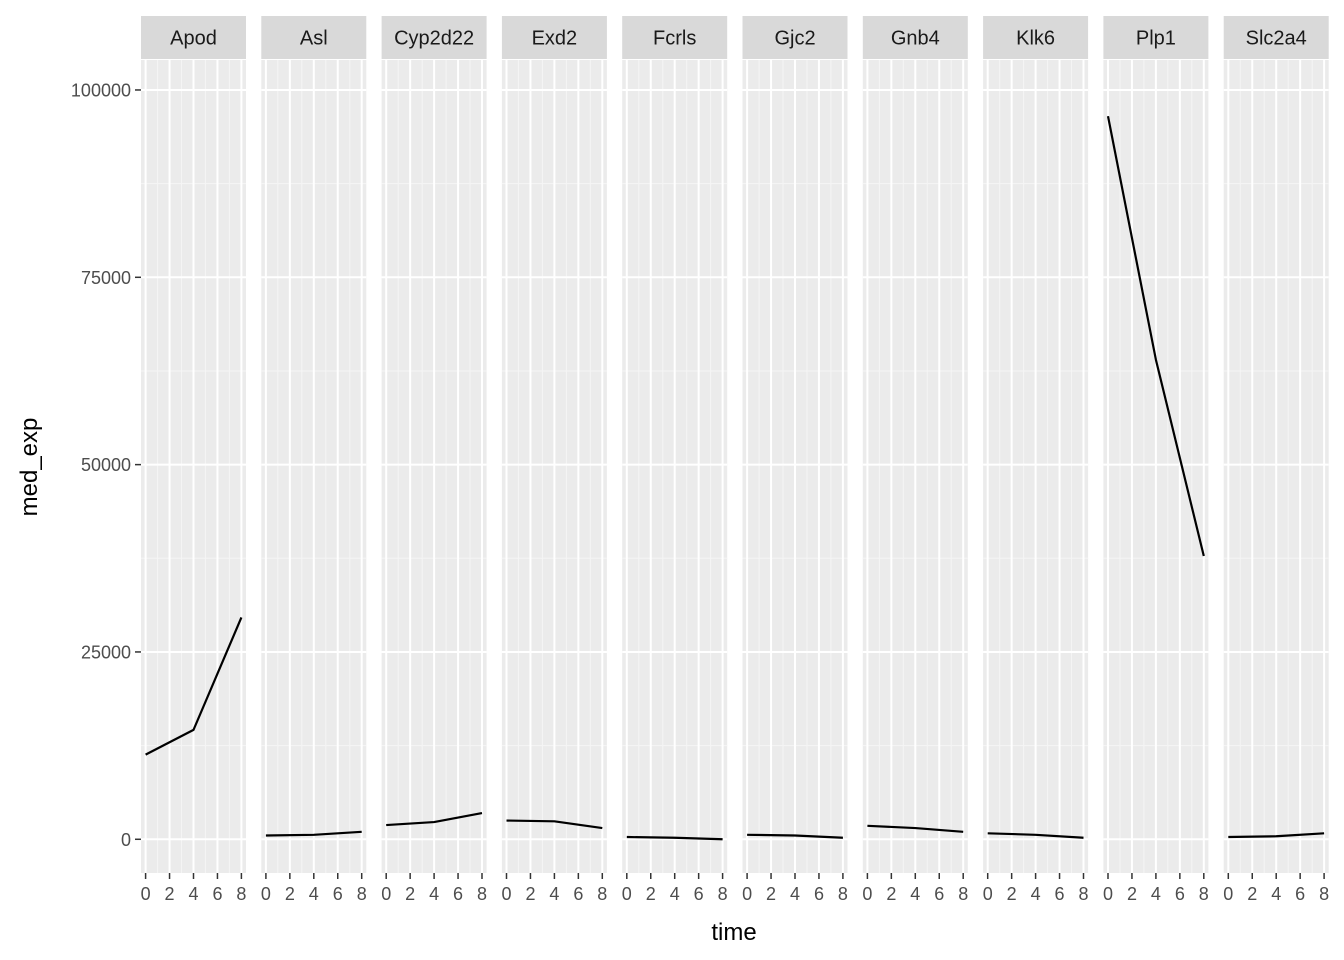 The image size is (1344, 960). What do you see at coordinates (1155, 336) in the screenshot?
I see `series-line-plp1` at bounding box center [1155, 336].